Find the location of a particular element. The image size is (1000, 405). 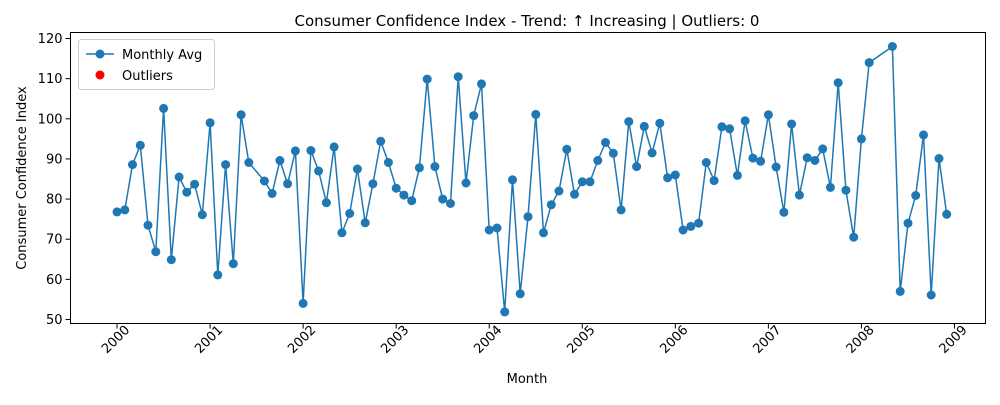

y-tick-label: 100 is located at coordinates (50, 119).